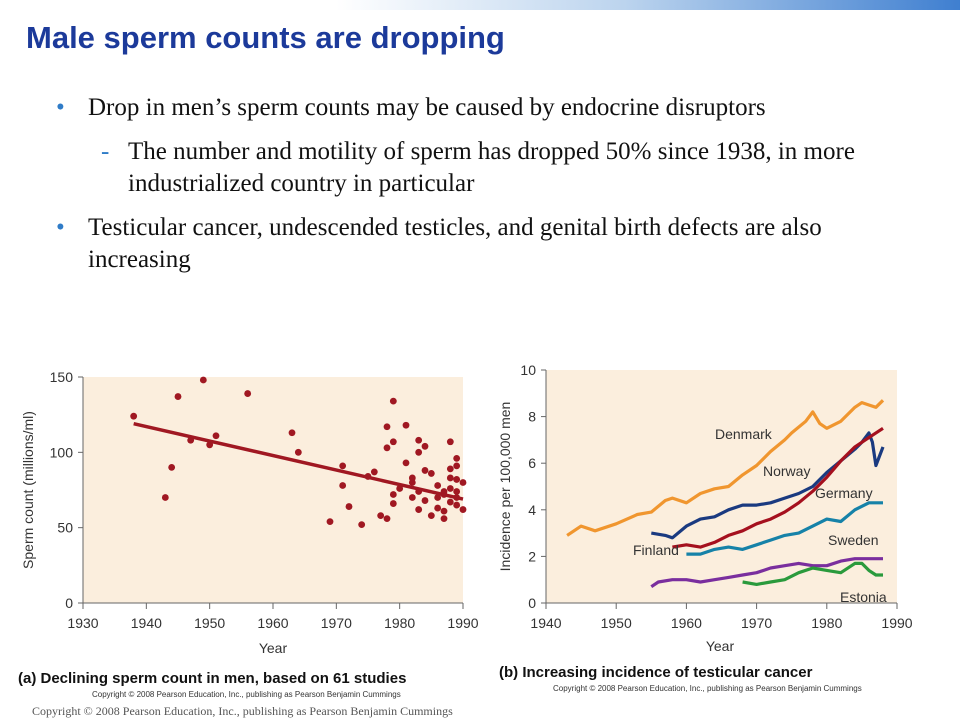 The image size is (960, 720). Describe the element at coordinates (768, 485) in the screenshot. I see `series-line-norway` at that location.